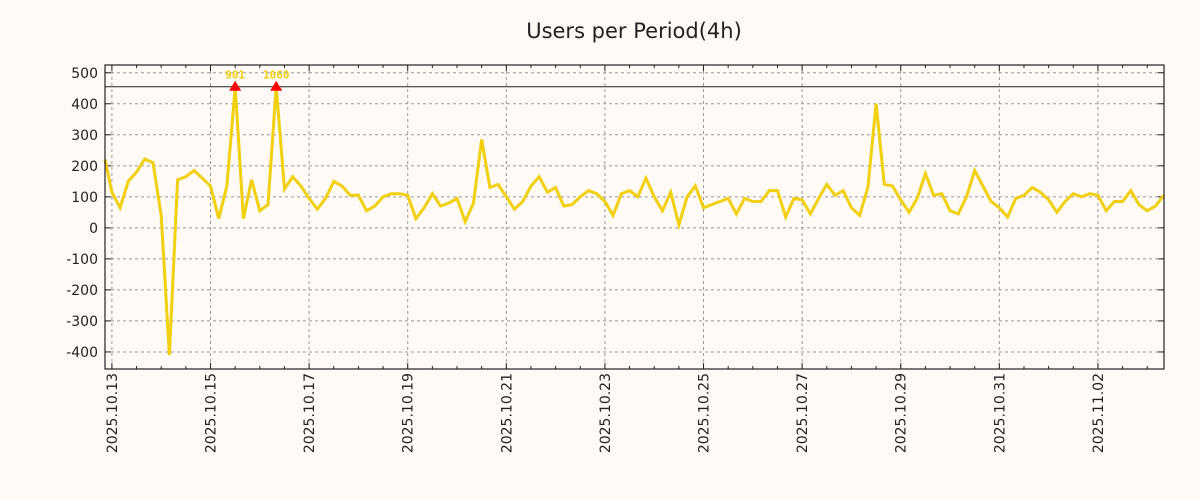 This screenshot has width=1200, height=500. Describe the element at coordinates (82, 322) in the screenshot. I see `y-tick-label: -300` at that location.